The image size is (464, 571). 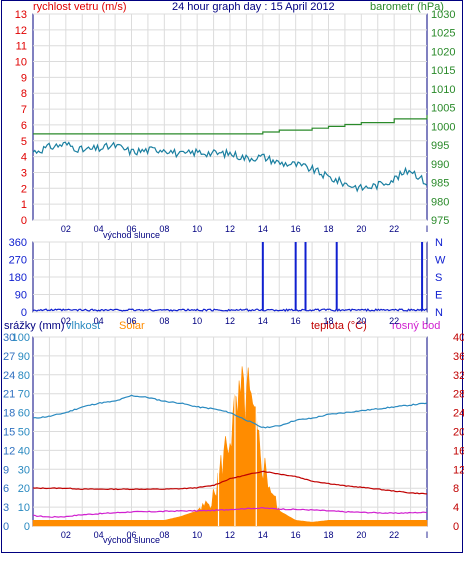 What do you see at coordinates (263, 229) in the screenshot?
I see `wind-panel-x-tick: 14` at bounding box center [263, 229].